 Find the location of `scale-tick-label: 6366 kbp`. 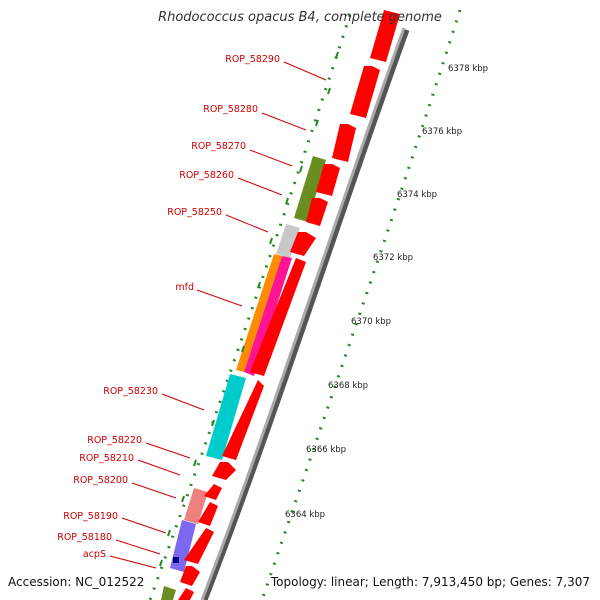

scale-tick-label: 6366 kbp is located at coordinates (326, 450).